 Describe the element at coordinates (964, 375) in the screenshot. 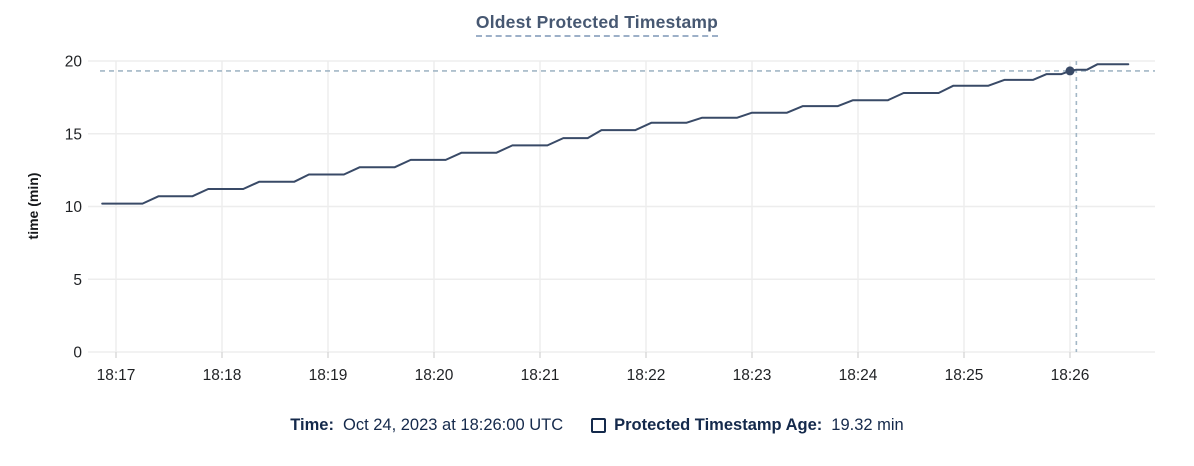

I see `x-tick-label: 18:25` at that location.